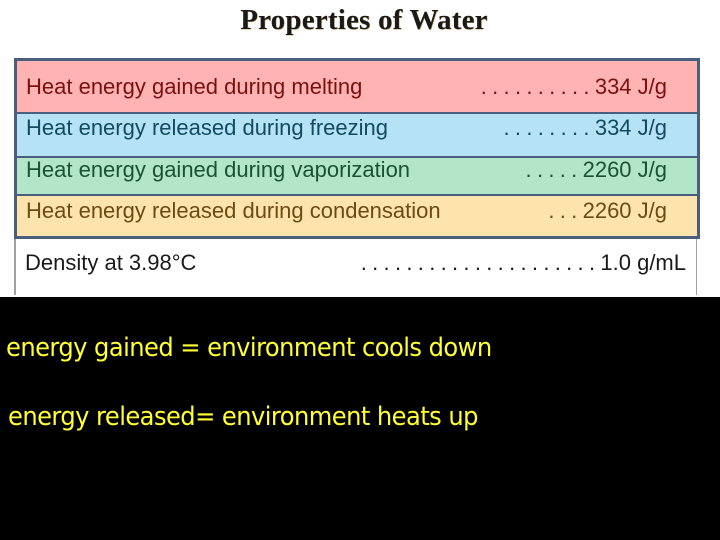  What do you see at coordinates (207, 127) in the screenshot?
I see `row-label: Heat energy released during freezing` at bounding box center [207, 127].